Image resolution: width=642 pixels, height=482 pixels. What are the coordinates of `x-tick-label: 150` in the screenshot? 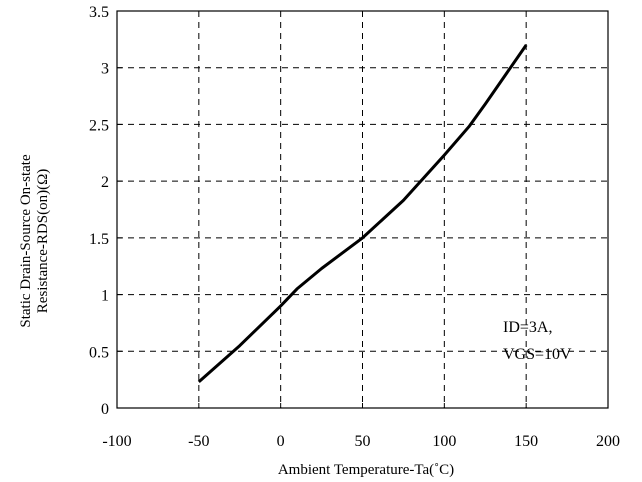 It's located at (526, 441).